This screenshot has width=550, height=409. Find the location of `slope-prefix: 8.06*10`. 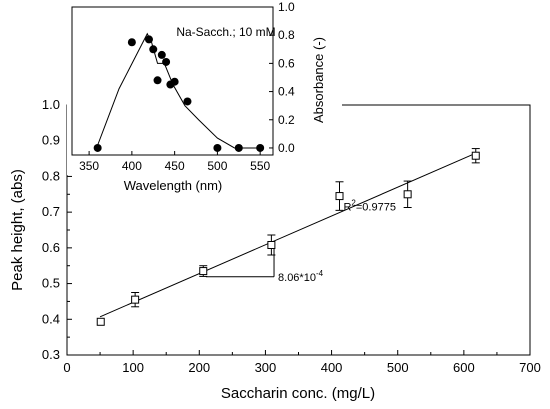

slope-prefix: 8.06*10 is located at coordinates (297, 278).